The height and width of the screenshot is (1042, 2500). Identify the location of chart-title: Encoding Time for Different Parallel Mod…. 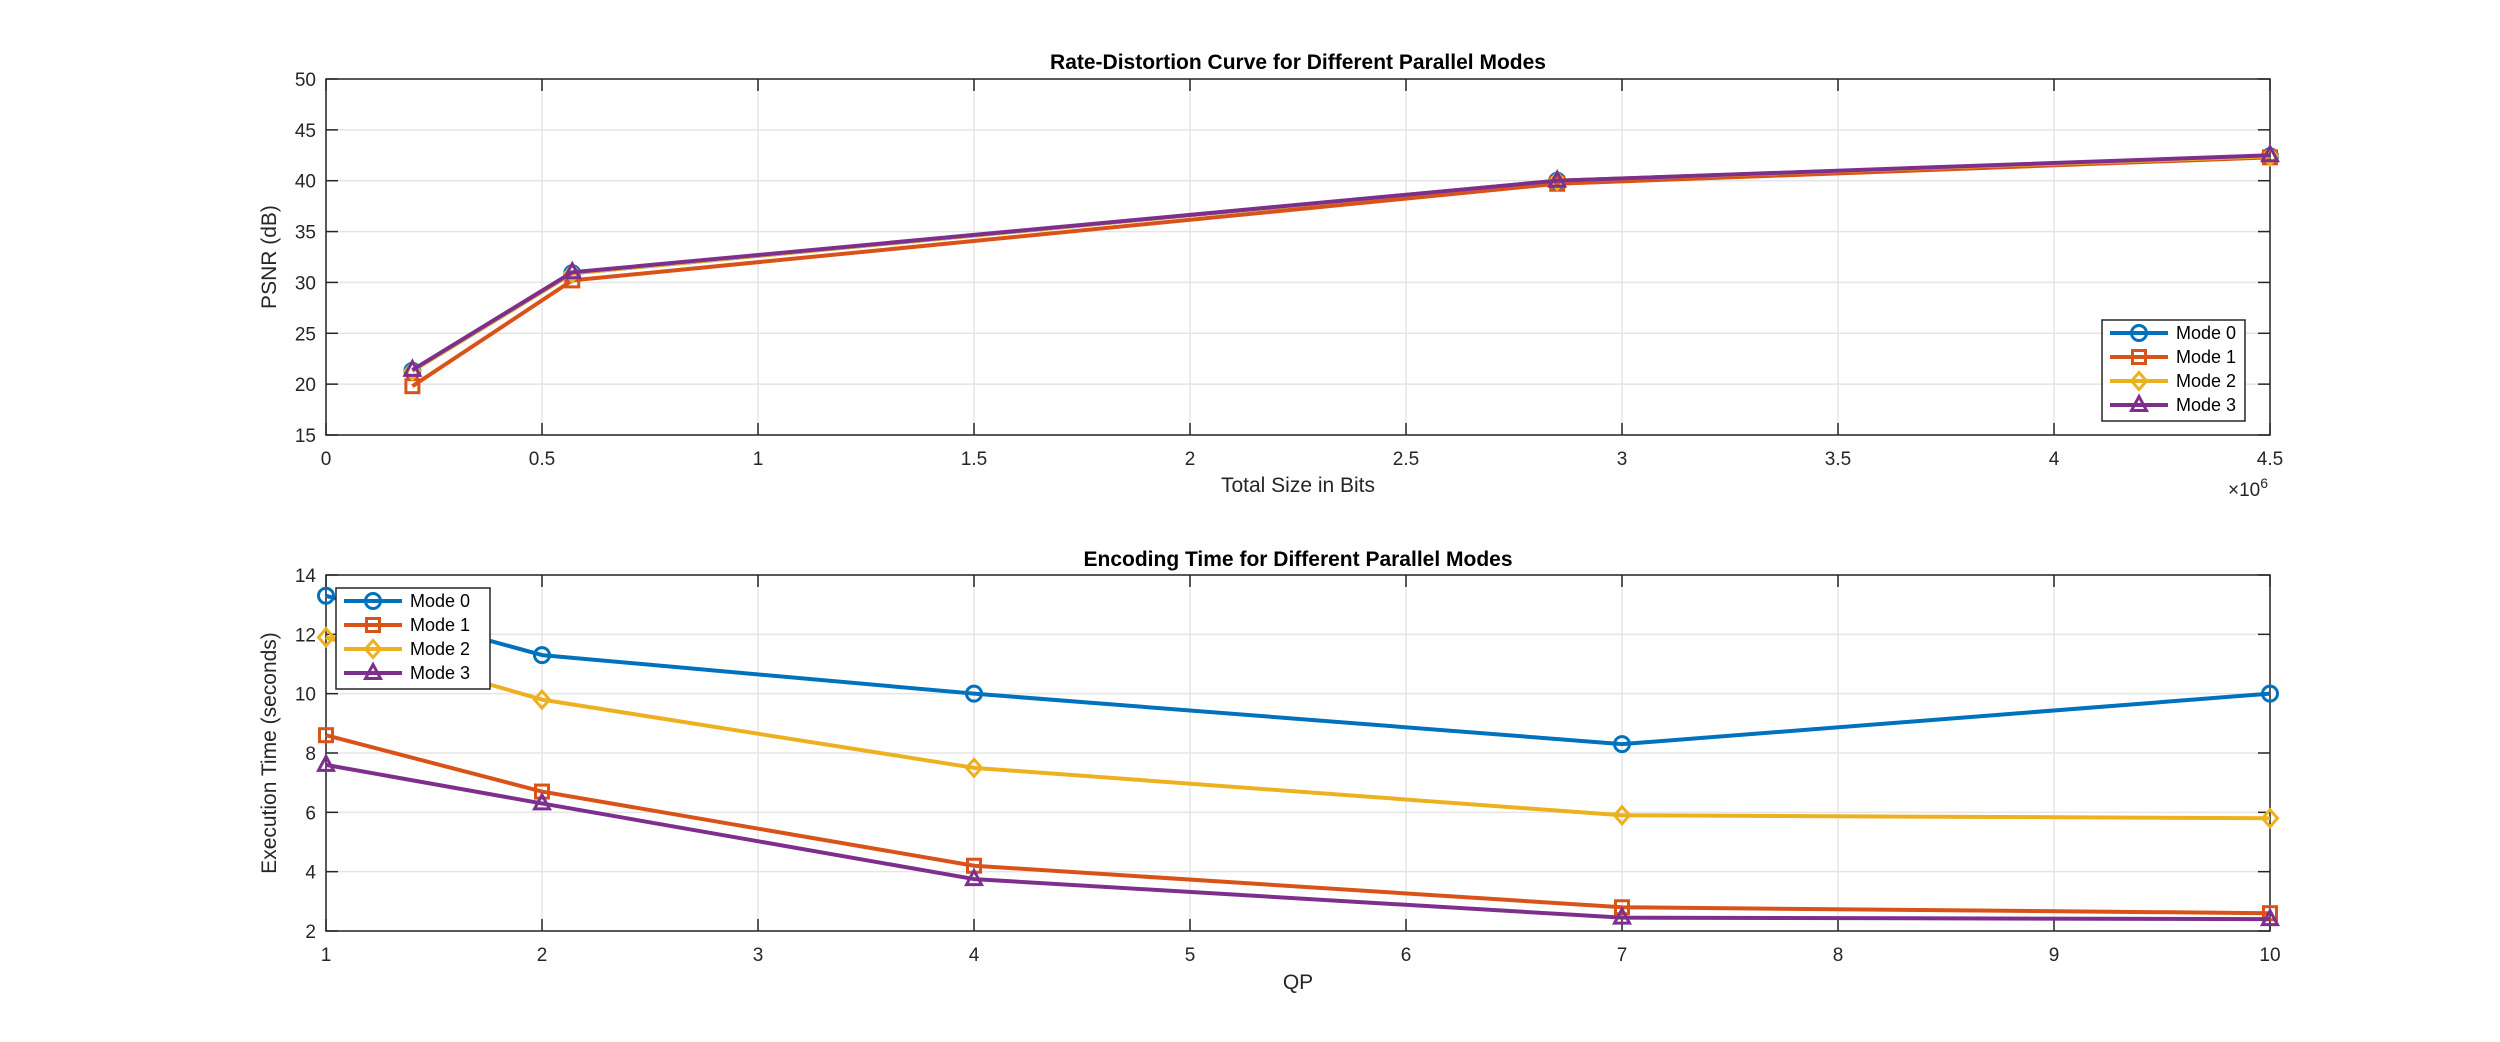
(1297, 559).